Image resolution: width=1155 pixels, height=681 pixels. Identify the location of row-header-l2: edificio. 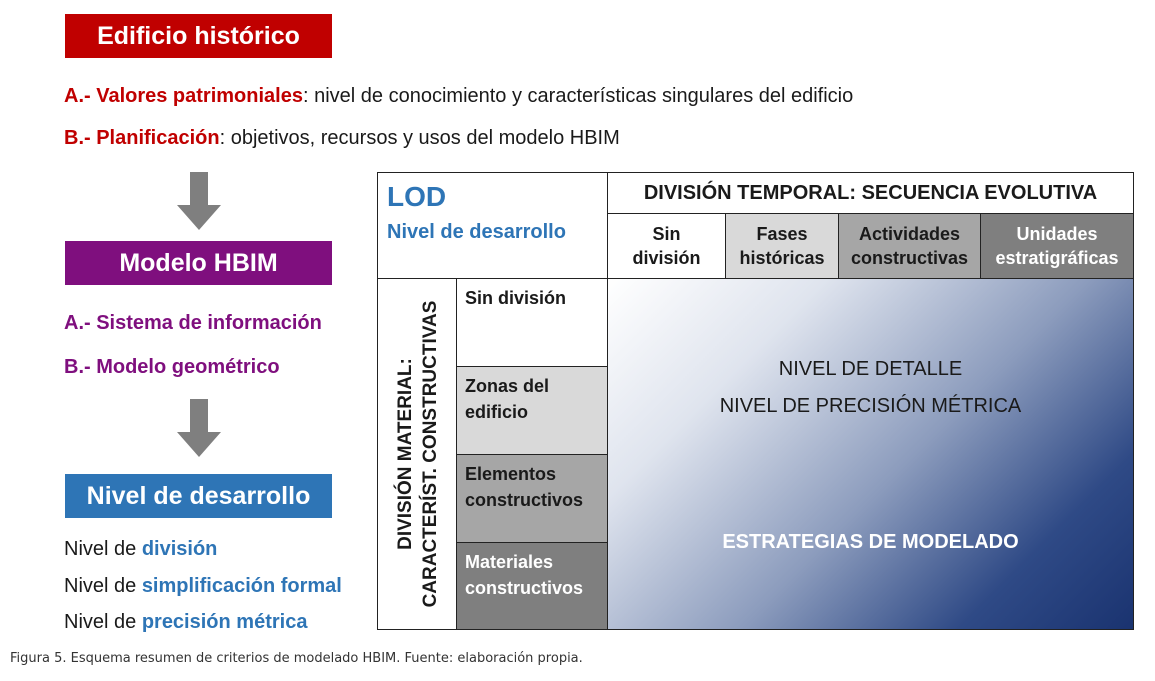
(497, 412).